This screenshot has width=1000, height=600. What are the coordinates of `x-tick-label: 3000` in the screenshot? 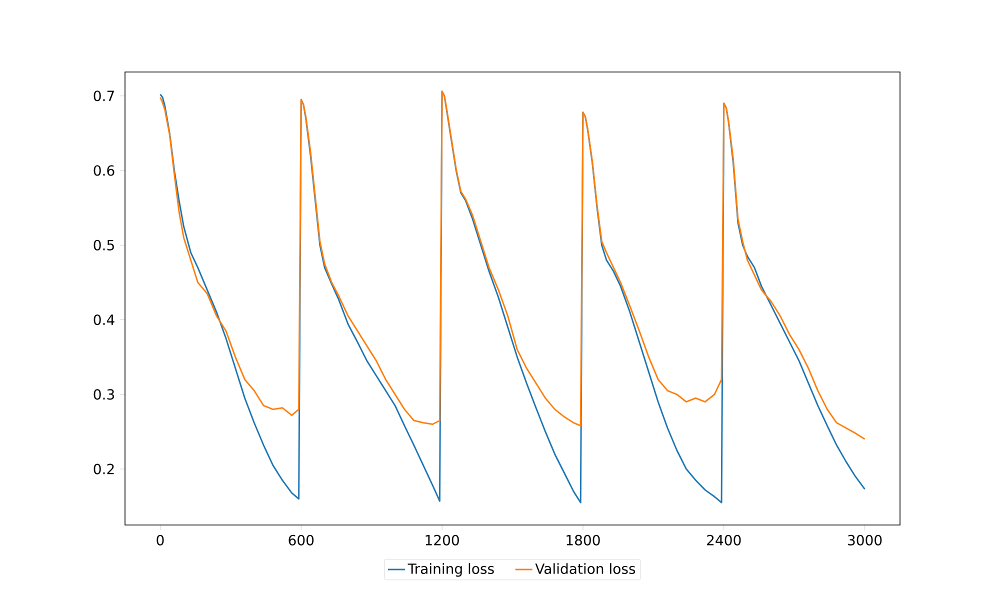 It's located at (865, 540).